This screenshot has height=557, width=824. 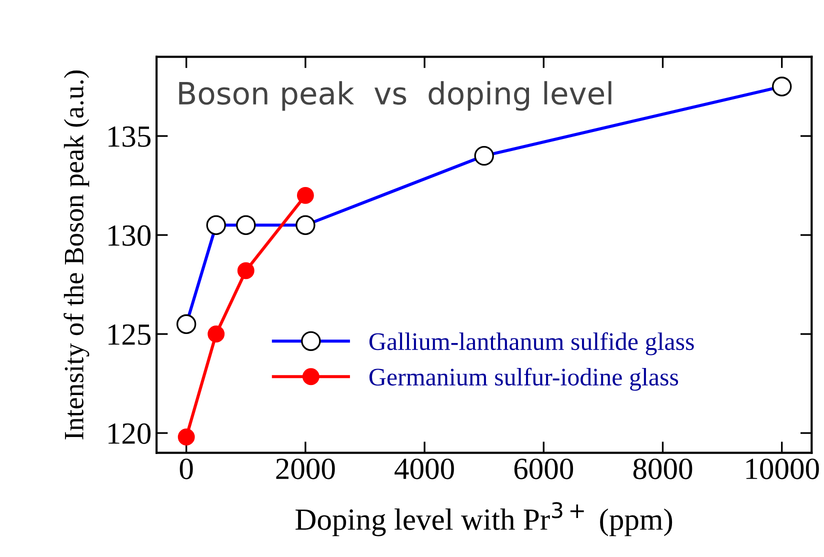 I want to click on y-tick-label: 135, so click(x=129, y=136).